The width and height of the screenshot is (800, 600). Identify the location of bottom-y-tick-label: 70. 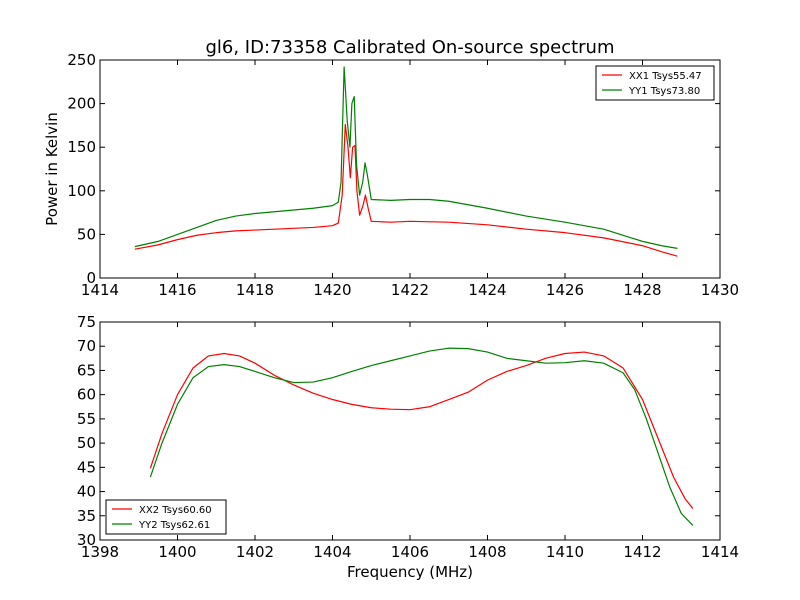
(86, 346).